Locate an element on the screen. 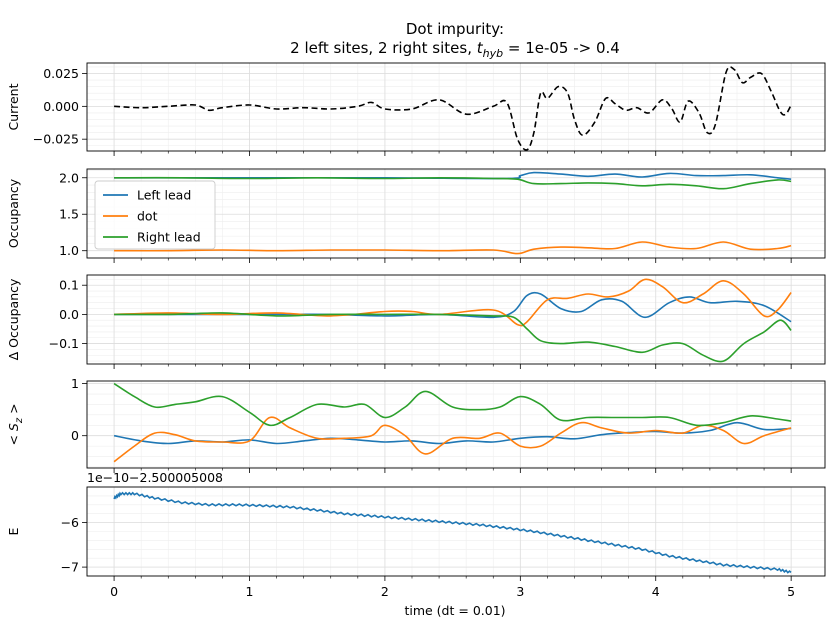  y-axis-label: < Sz > is located at coordinates (15, 424).